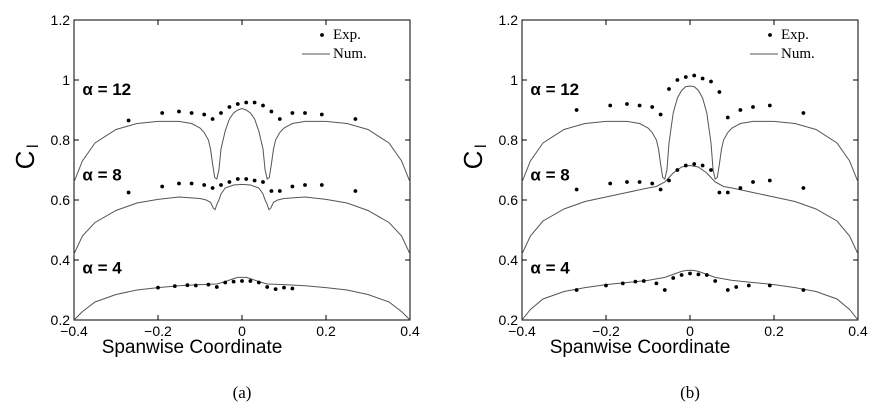 This screenshot has width=873, height=412. What do you see at coordinates (606, 331) in the screenshot?
I see `x-tick-label: −0.2` at bounding box center [606, 331].